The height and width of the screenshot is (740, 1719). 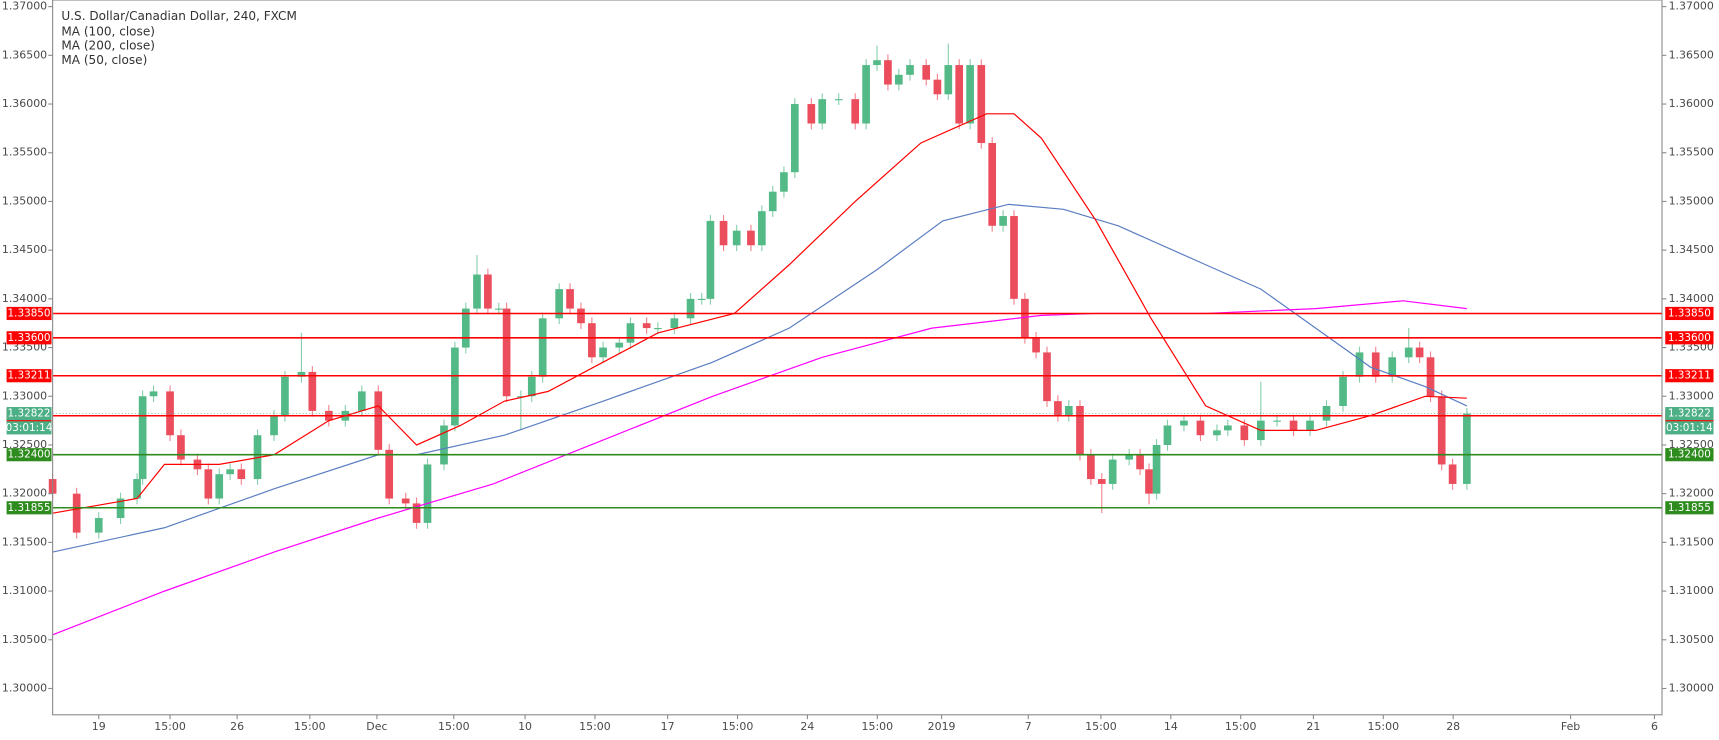 What do you see at coordinates (178, 16) in the screenshot?
I see `chart-title: U.S. Dollar/Canadian Dollar, 240, FXCM` at bounding box center [178, 16].